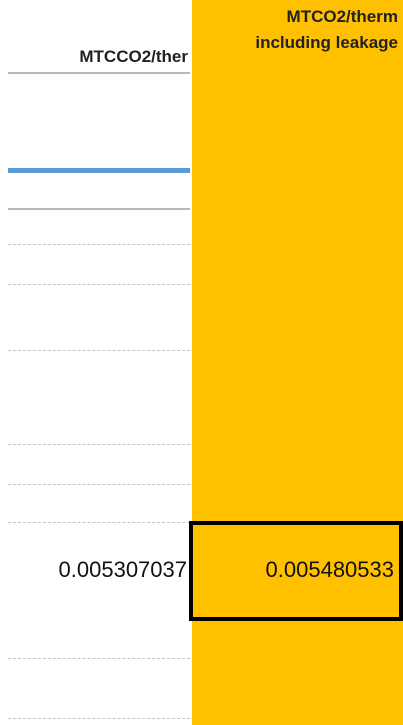  I want to click on cell-value: 0.005307037, so click(122, 569).